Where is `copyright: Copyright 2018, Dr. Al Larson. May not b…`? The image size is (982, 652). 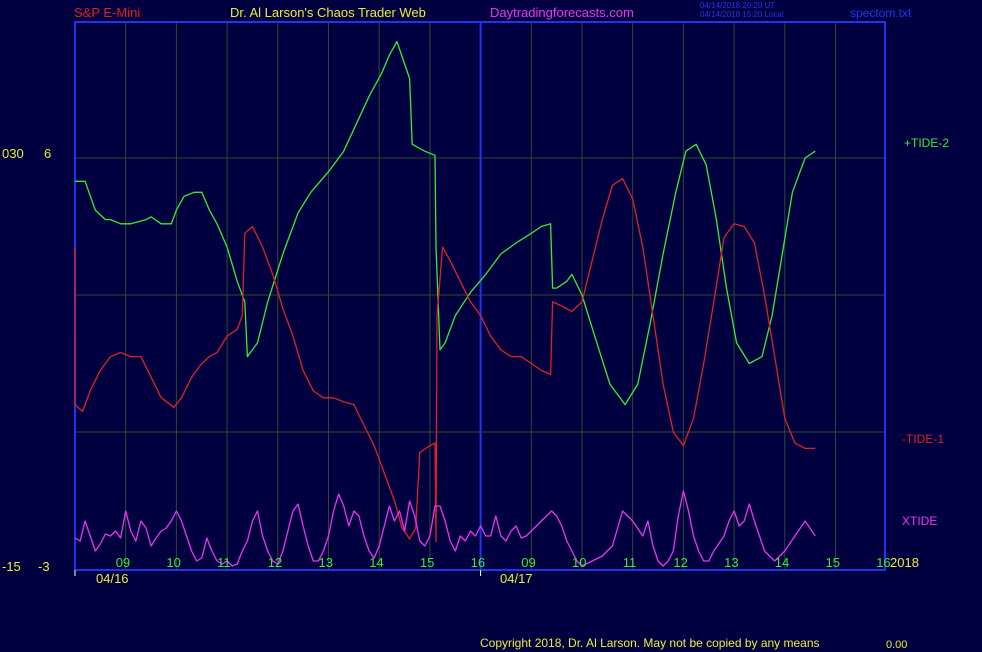
copyright: Copyright 2018, Dr. Al Larson. May not b… is located at coordinates (650, 643).